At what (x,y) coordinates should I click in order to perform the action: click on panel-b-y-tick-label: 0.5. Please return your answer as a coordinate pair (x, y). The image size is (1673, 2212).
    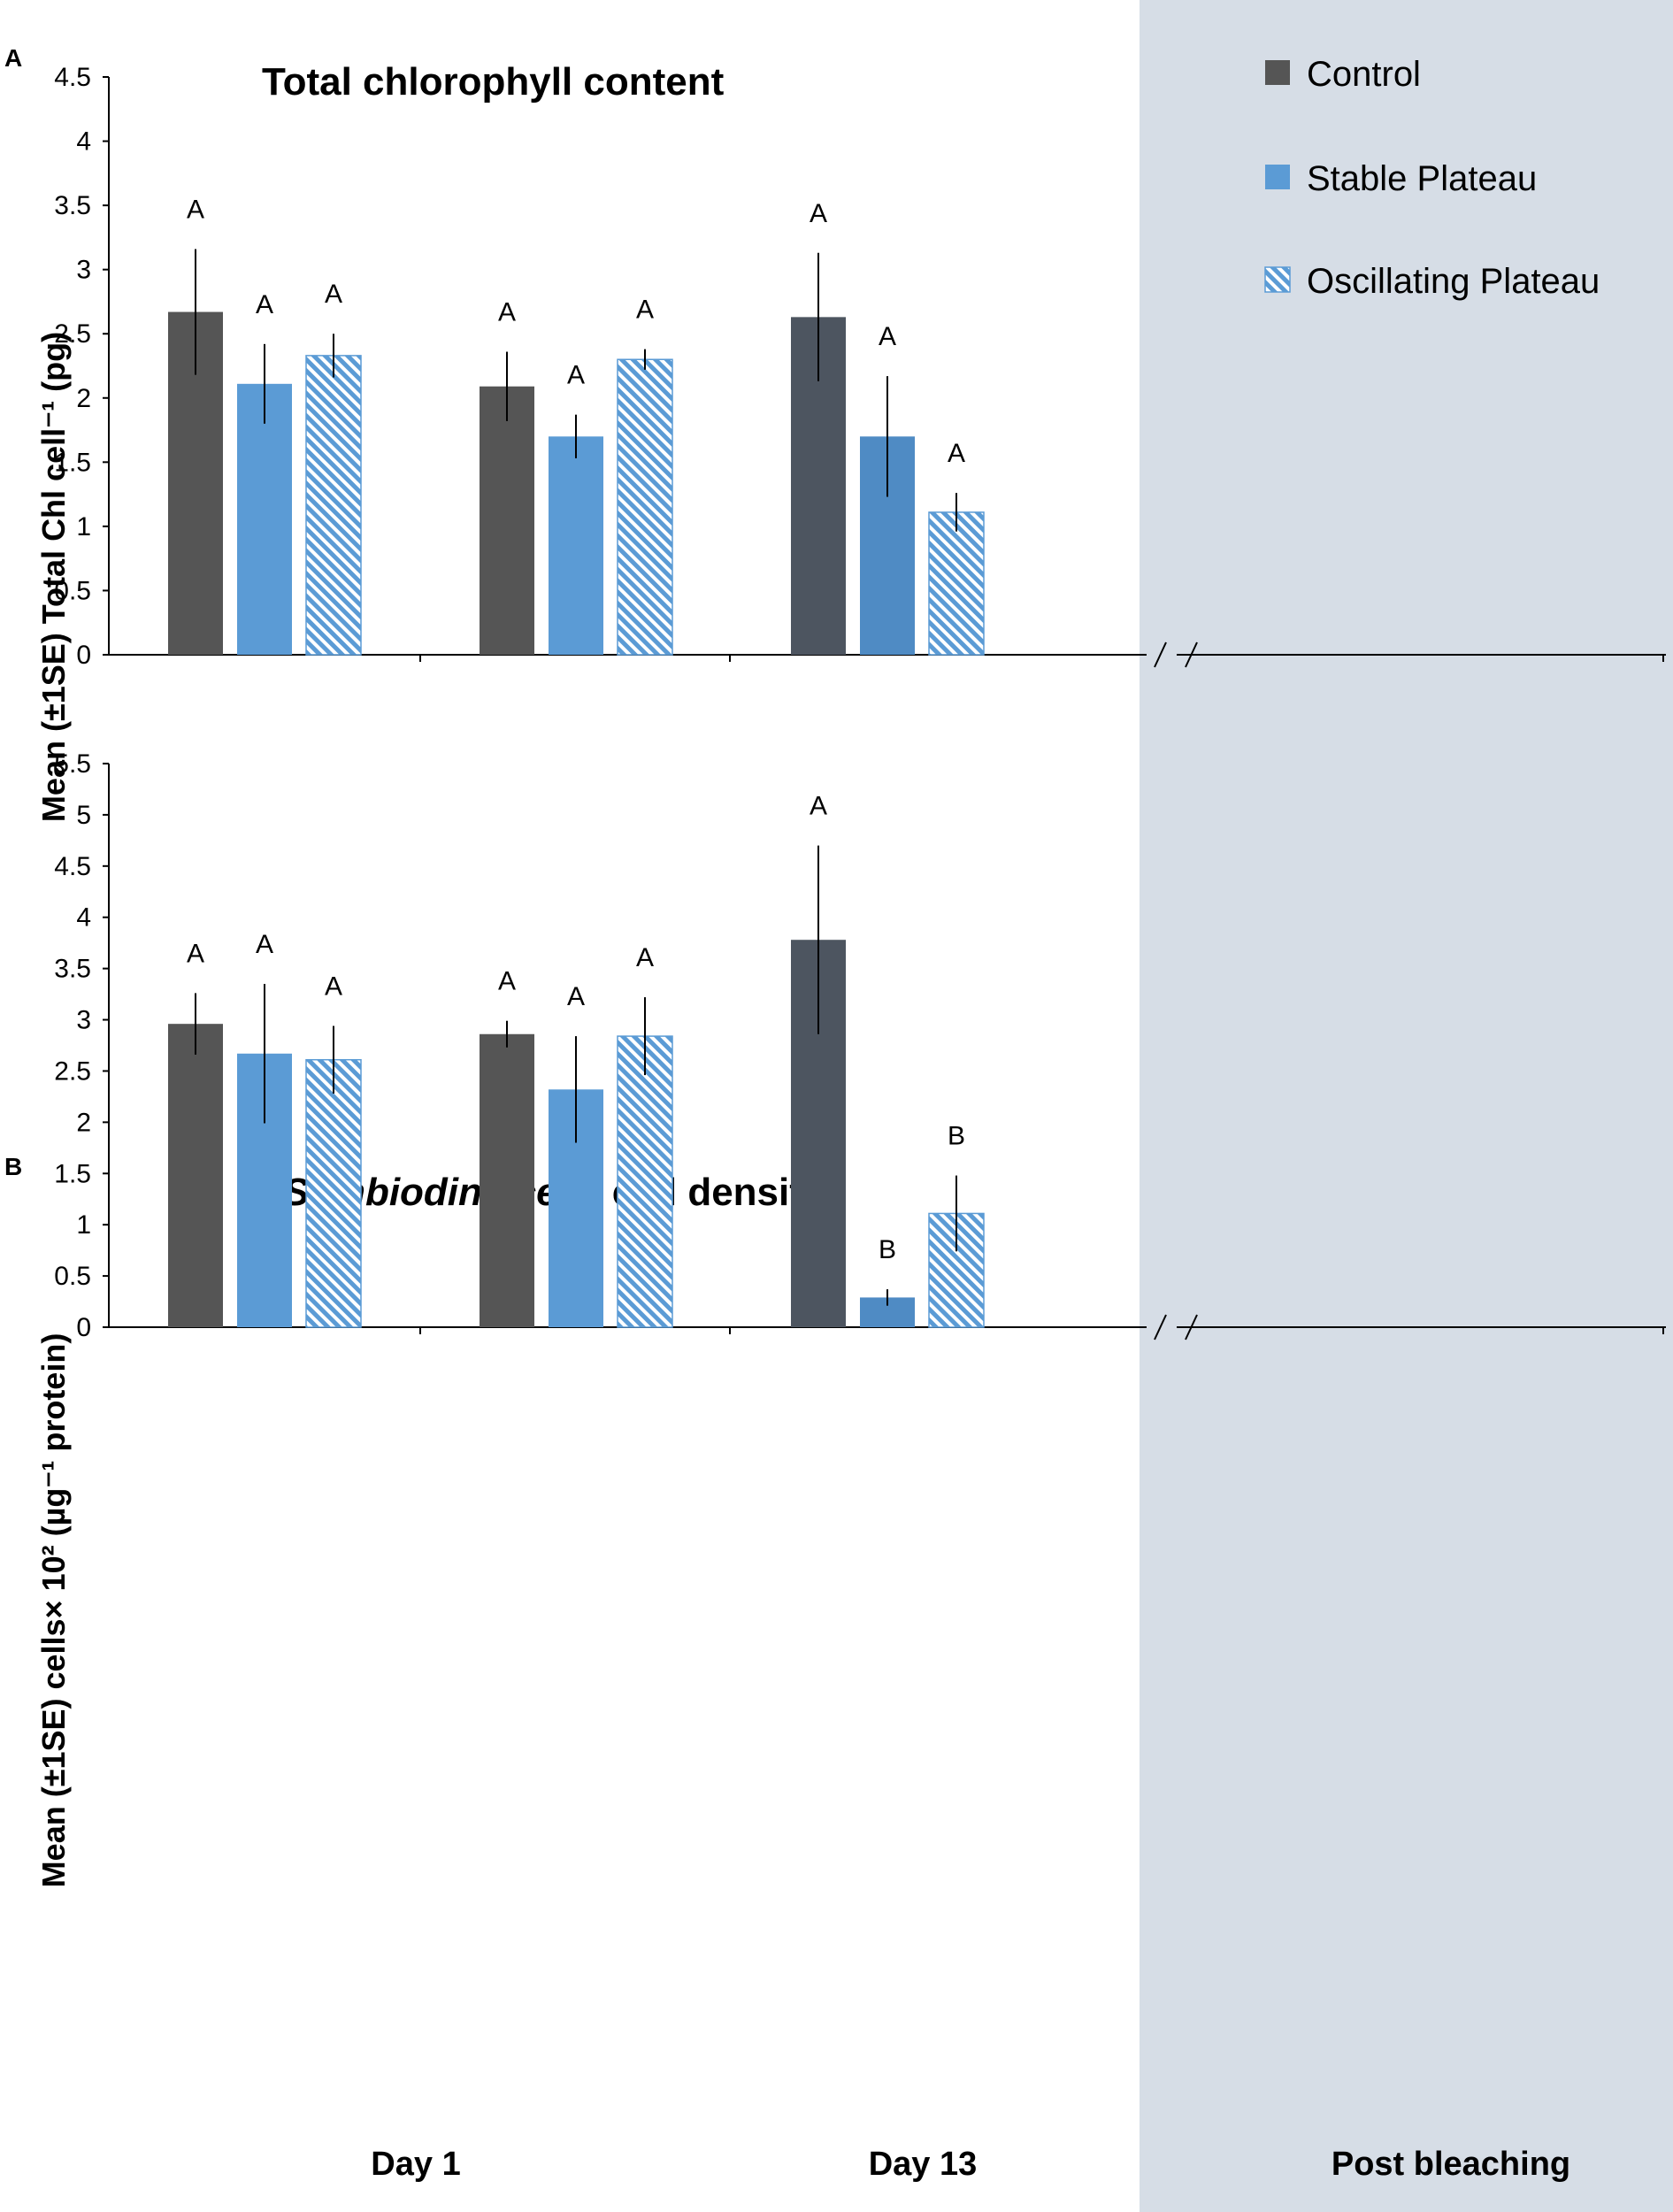
    Looking at the image, I should click on (72, 1277).